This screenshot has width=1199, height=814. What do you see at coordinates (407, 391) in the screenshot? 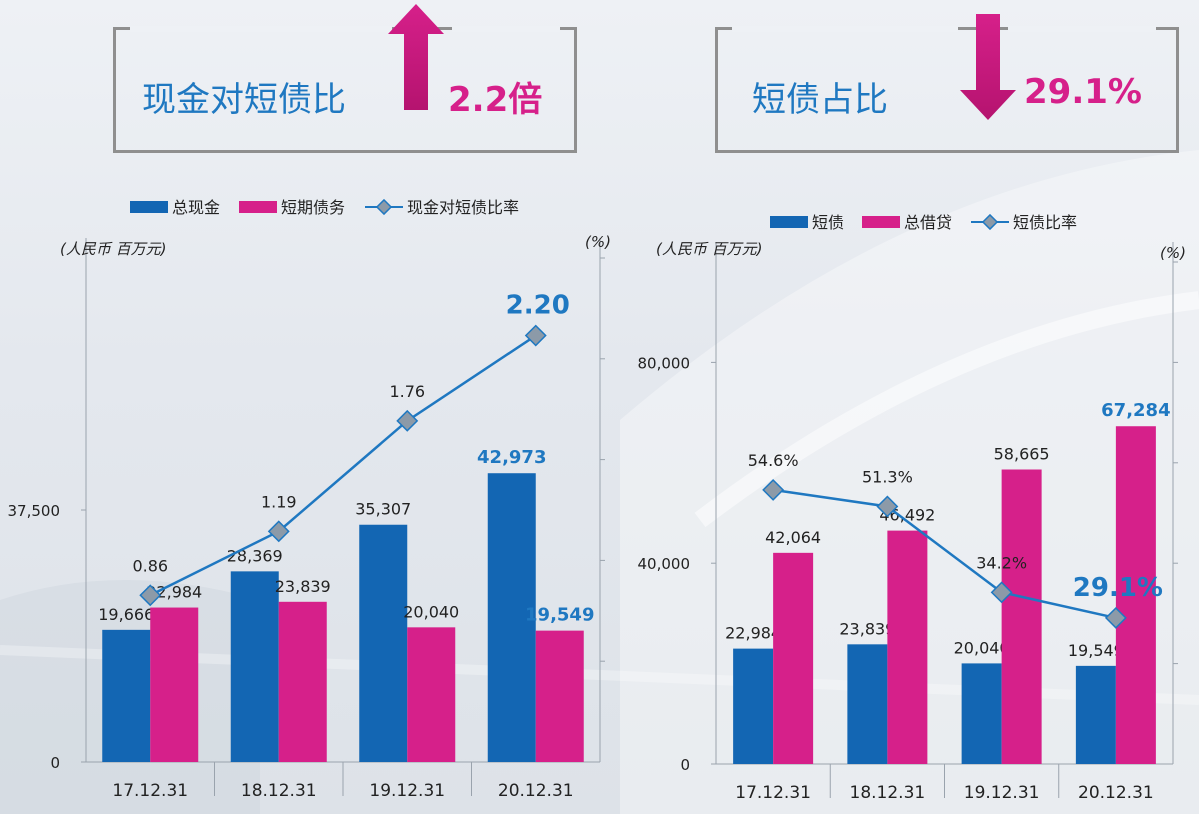
I see `ratio-point-label: 1.76` at bounding box center [407, 391].